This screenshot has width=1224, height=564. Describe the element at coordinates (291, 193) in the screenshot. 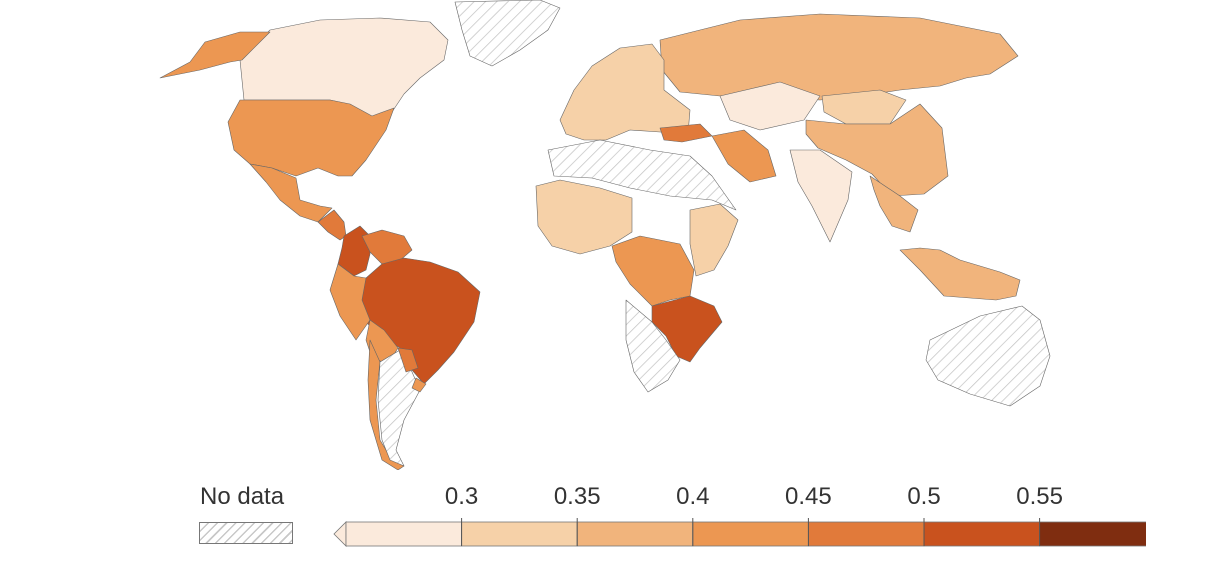

I see `region-mexico` at that location.